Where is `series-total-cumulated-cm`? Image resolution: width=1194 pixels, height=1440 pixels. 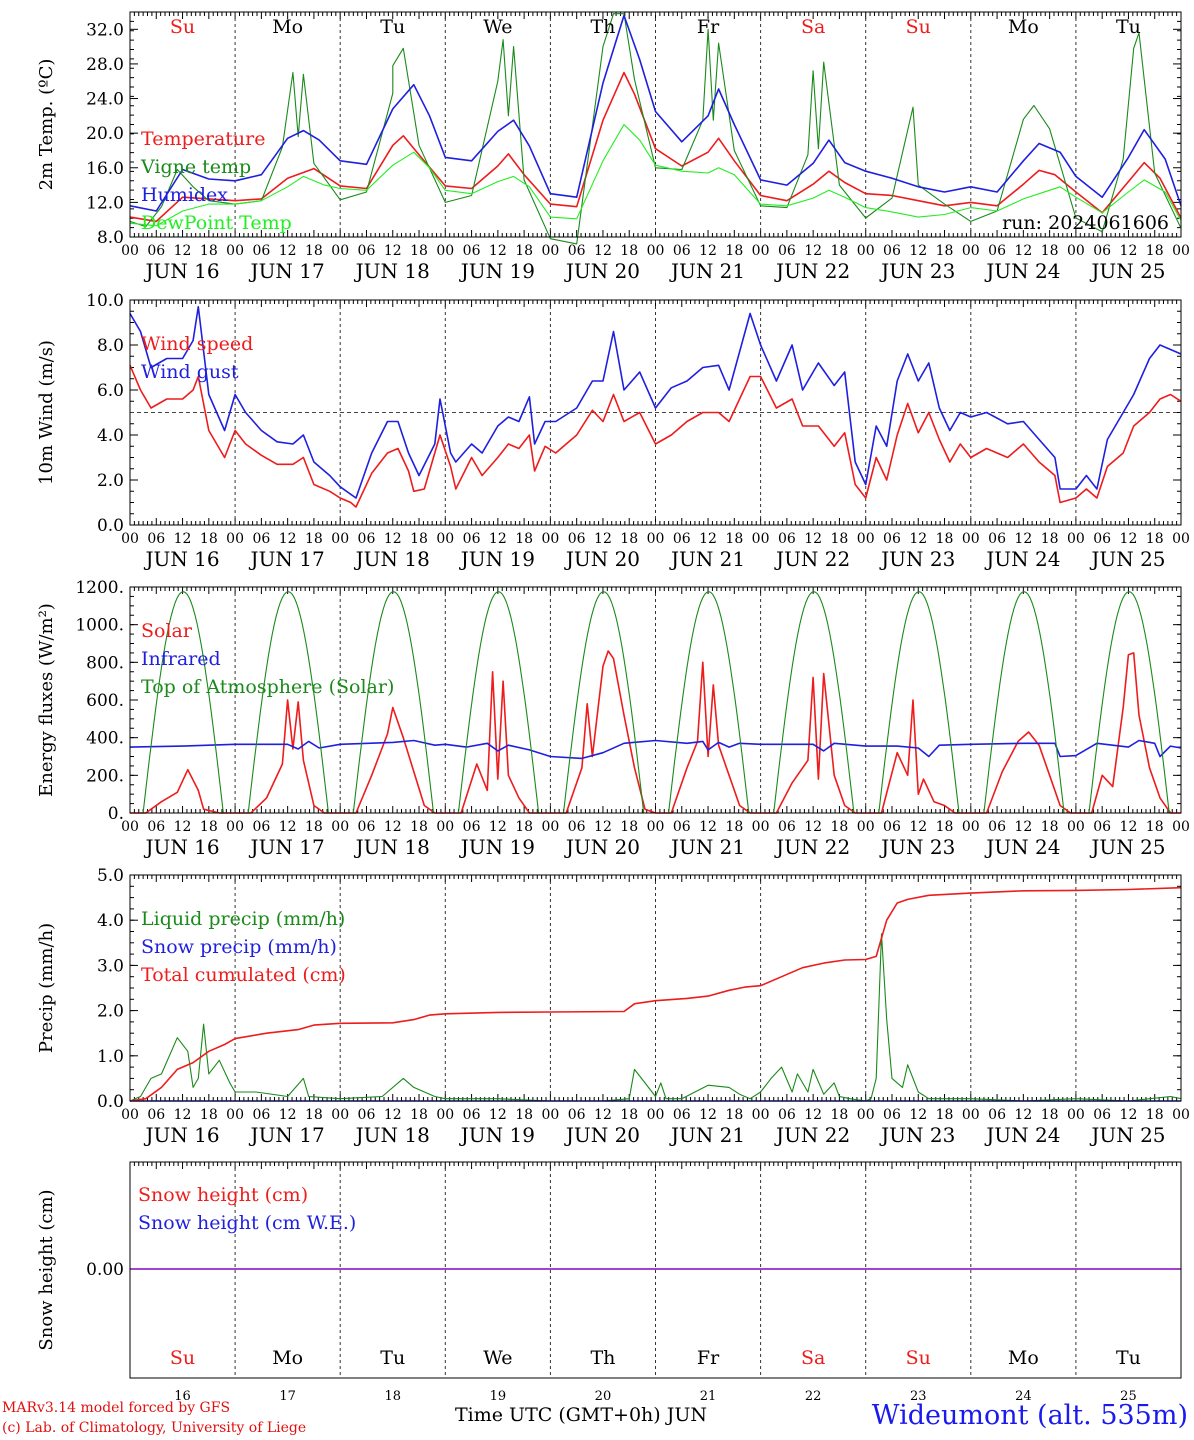
series-total-cumulated-cm is located at coordinates (655, 994).